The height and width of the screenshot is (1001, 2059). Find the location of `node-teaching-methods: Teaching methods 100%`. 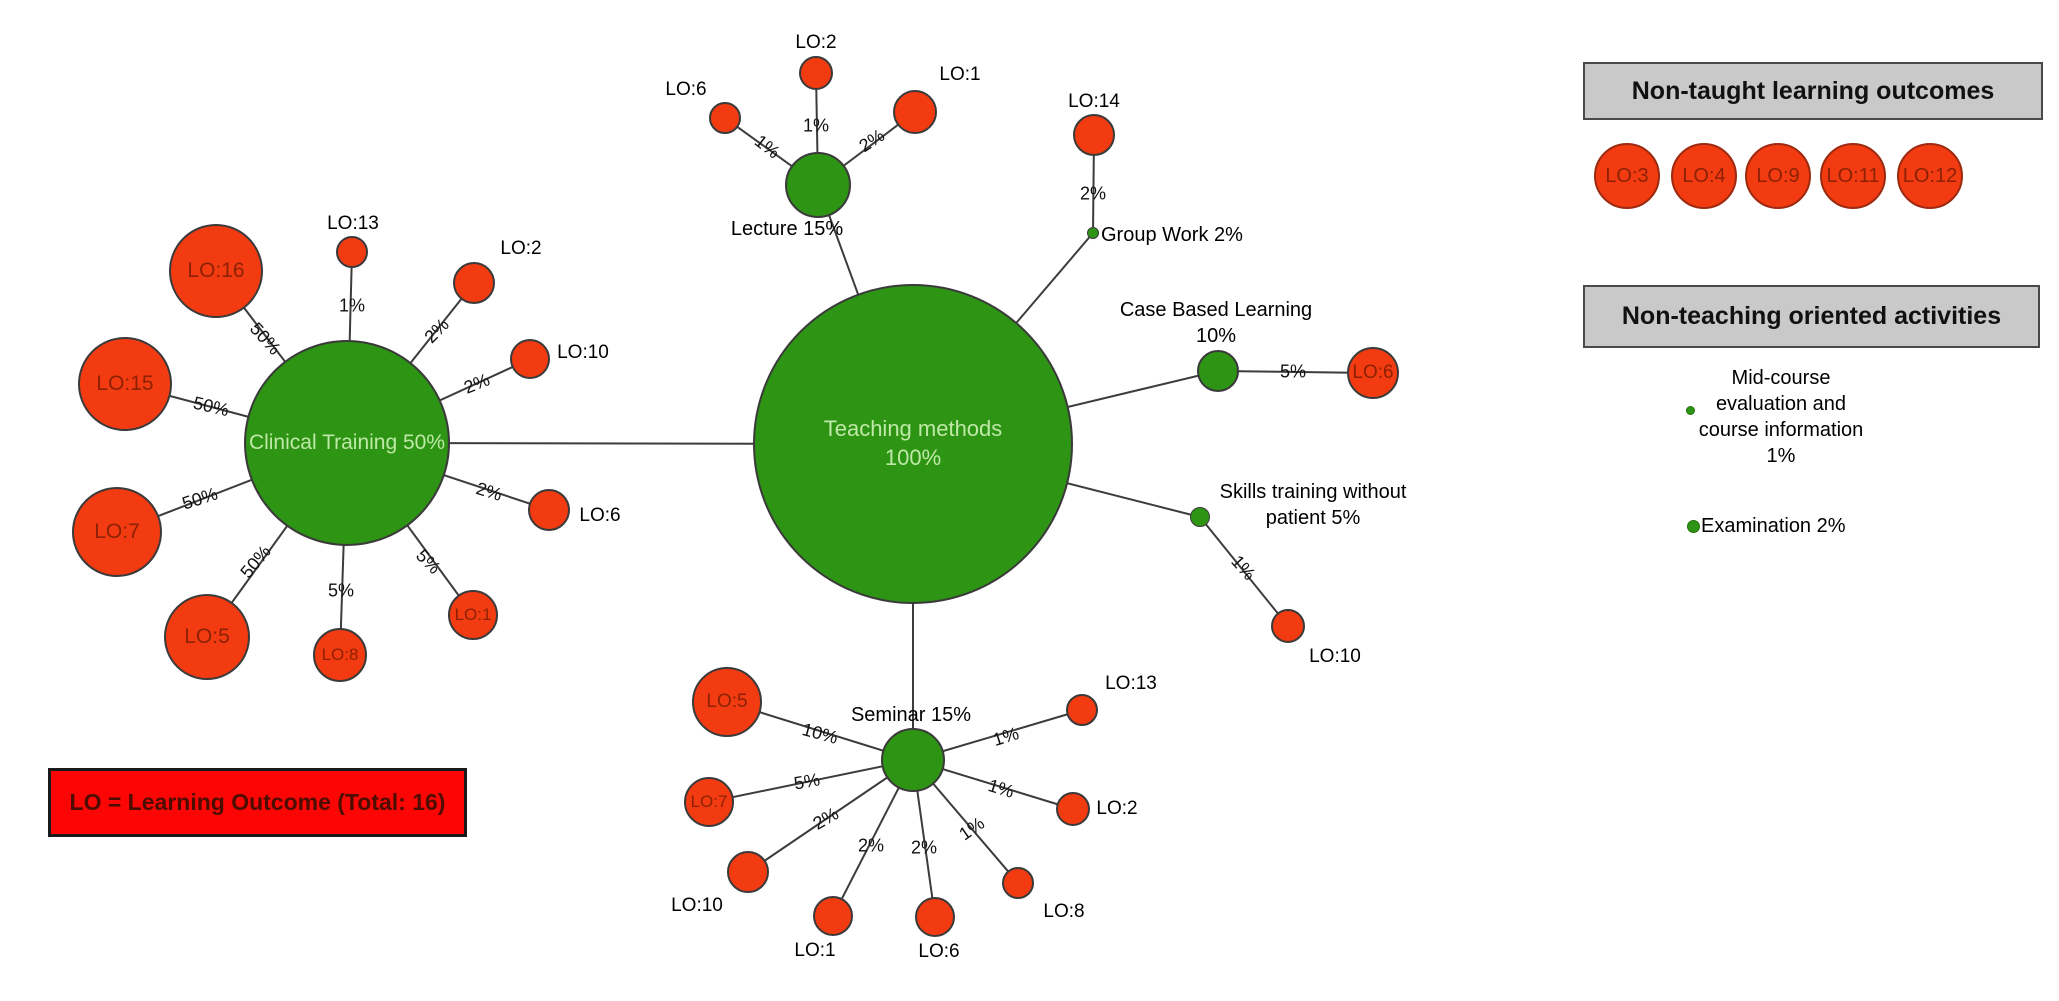

node-teaching-methods: Teaching methods 100% is located at coordinates (913, 444).